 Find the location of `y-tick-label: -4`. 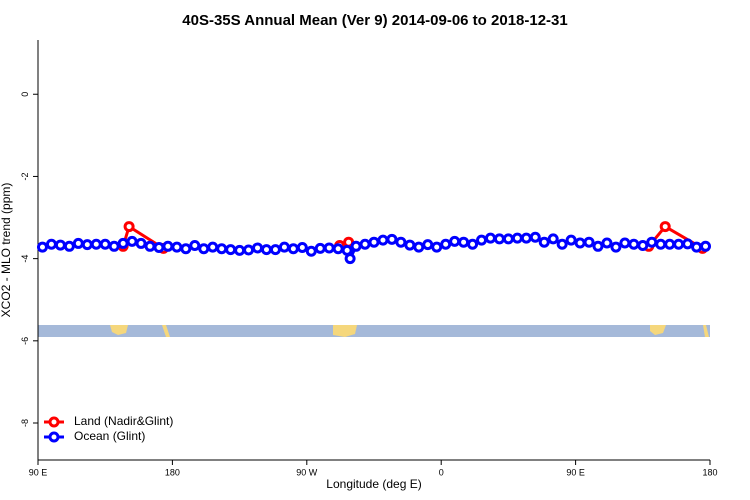

y-tick-label: -4 is located at coordinates (25, 259).